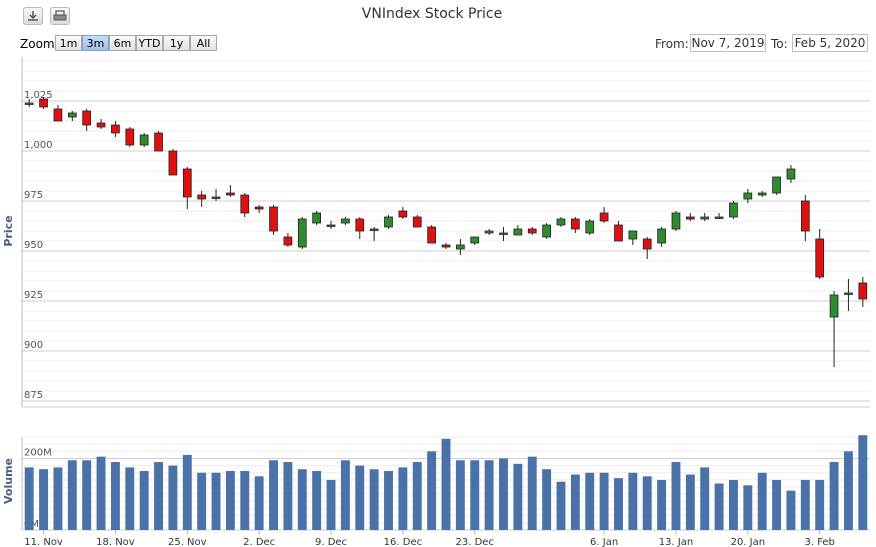  I want to click on zoom-1m-button: 1m, so click(68, 43).